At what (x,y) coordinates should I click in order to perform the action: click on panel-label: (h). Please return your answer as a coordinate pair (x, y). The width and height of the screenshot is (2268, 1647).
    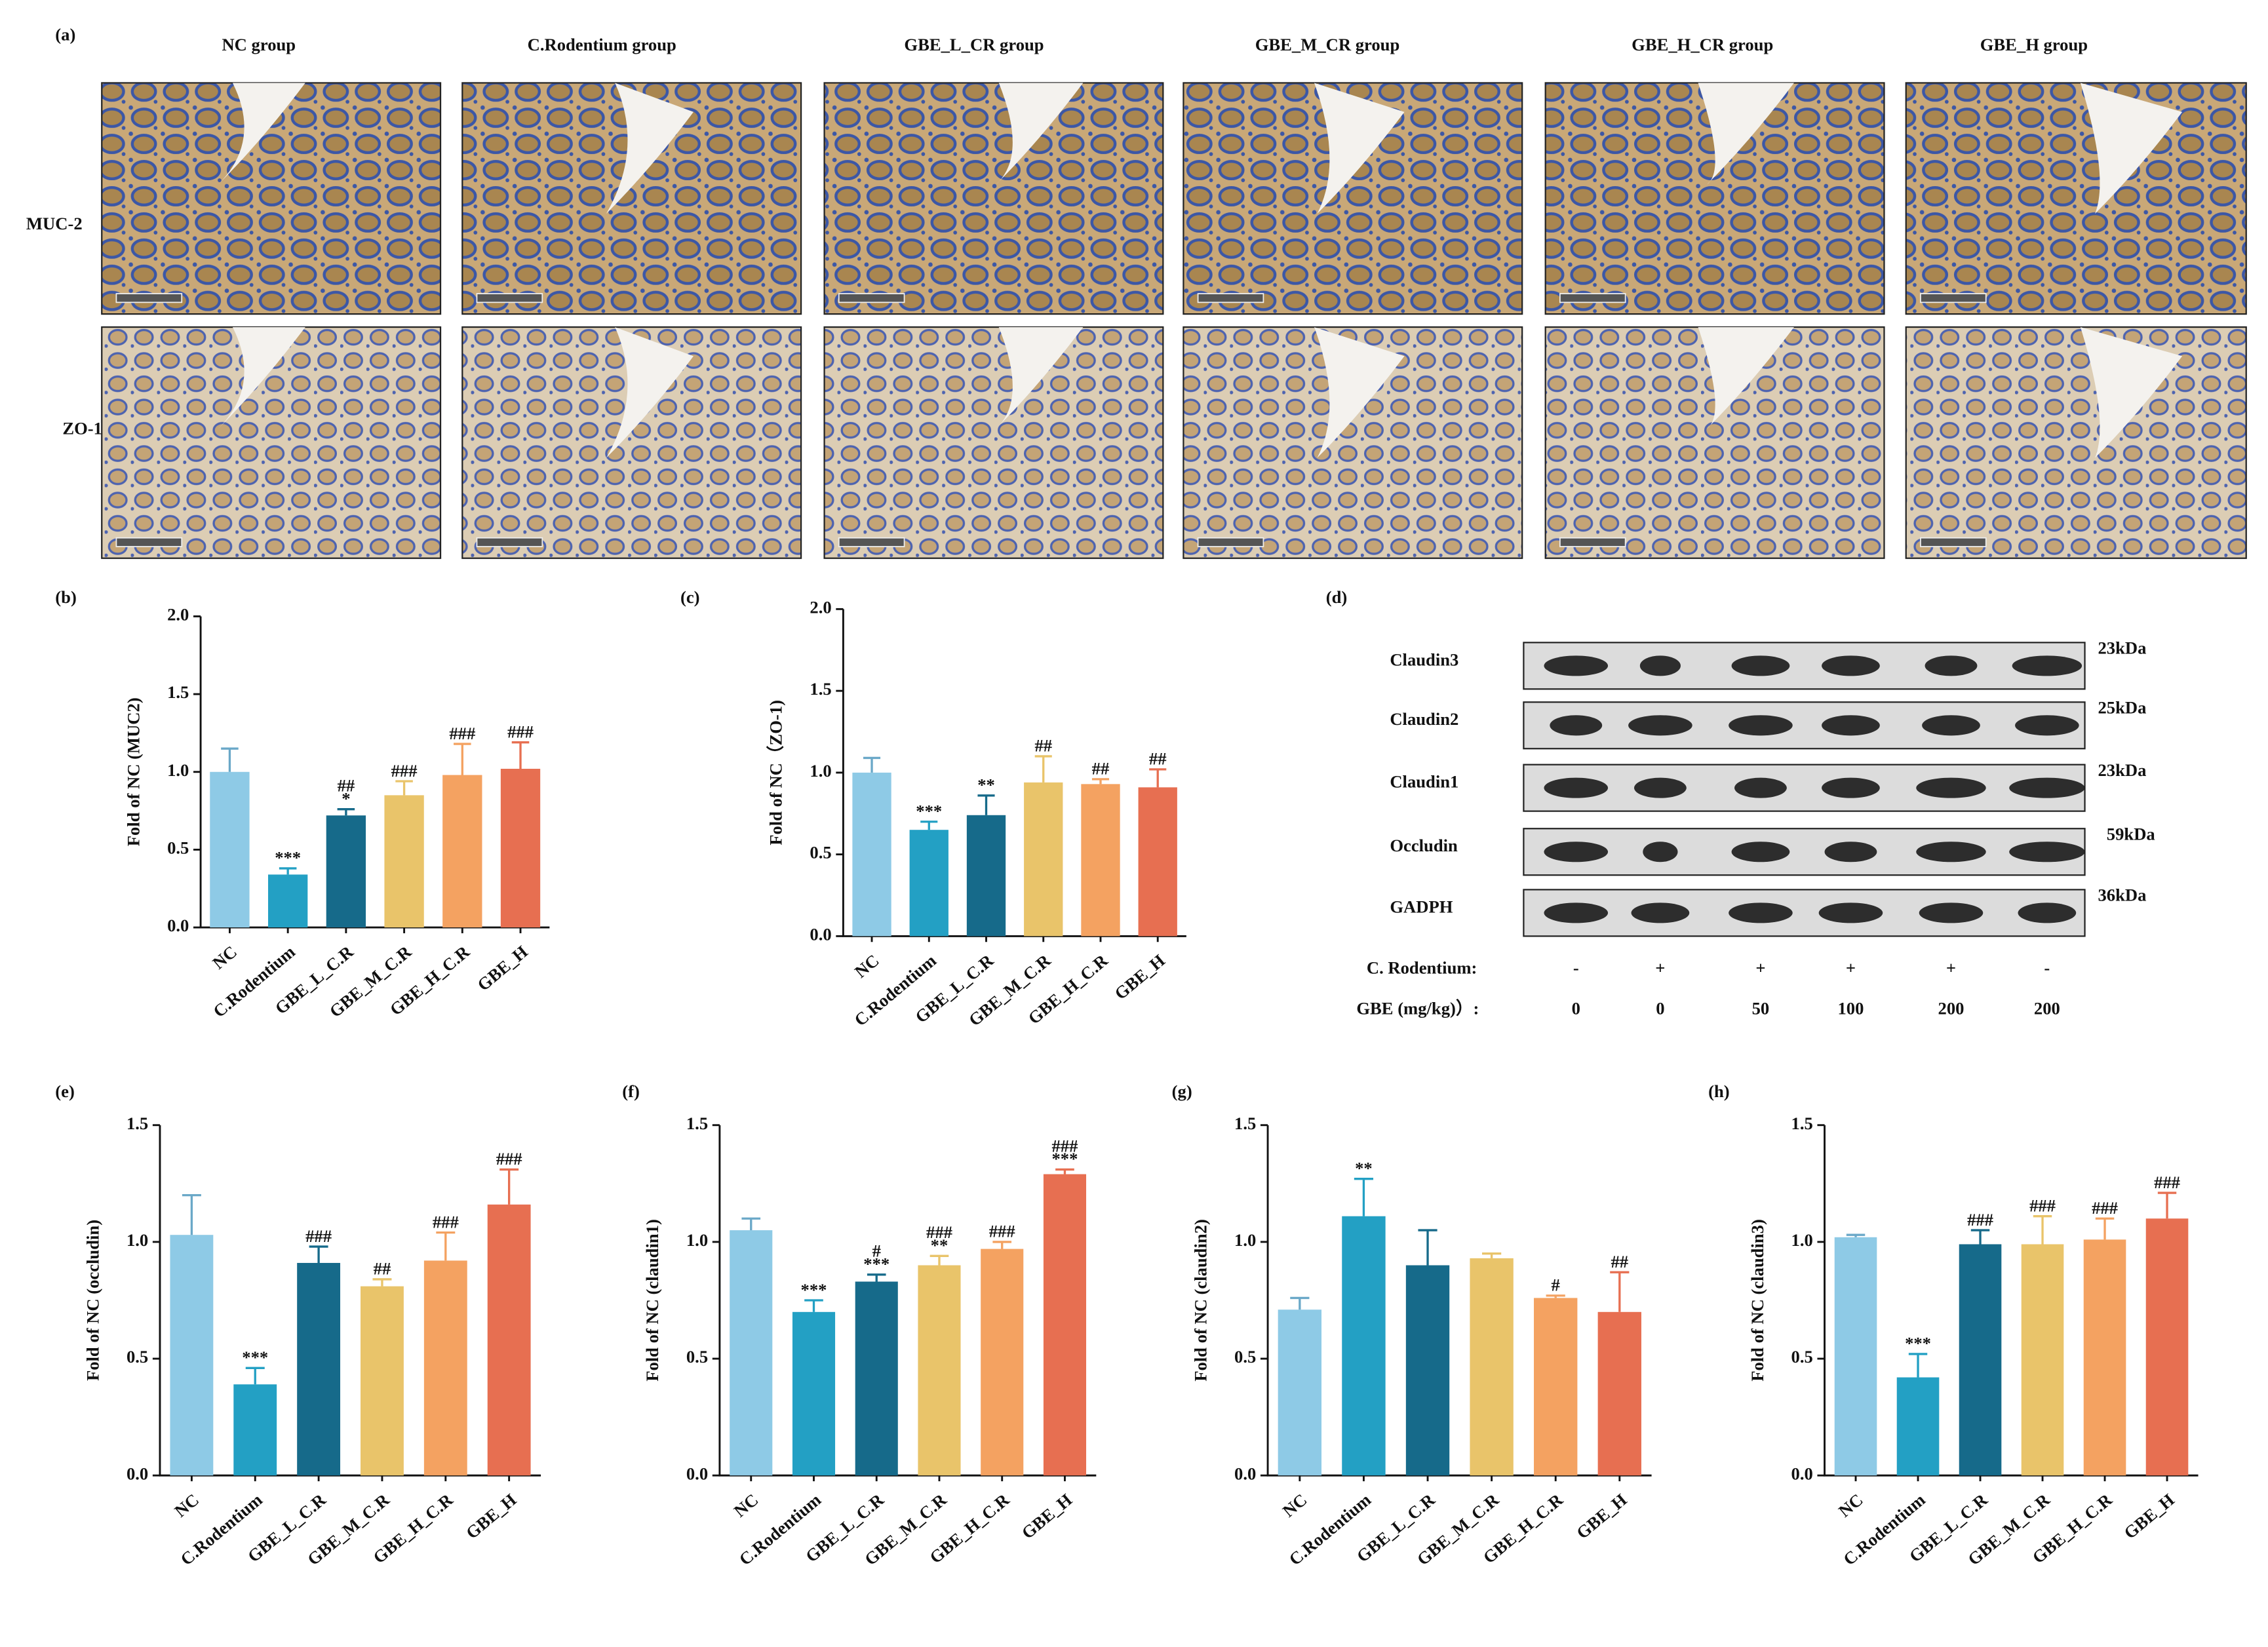
    Looking at the image, I should click on (1719, 1091).